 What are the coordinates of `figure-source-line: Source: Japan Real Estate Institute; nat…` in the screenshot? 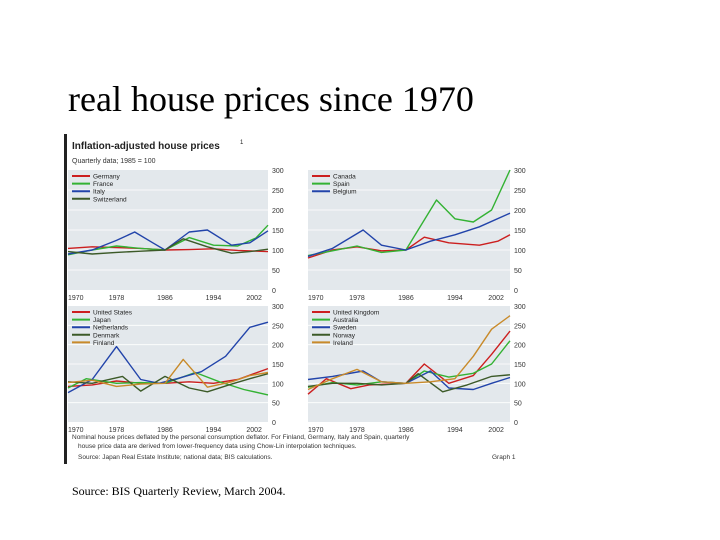 It's located at (175, 457).